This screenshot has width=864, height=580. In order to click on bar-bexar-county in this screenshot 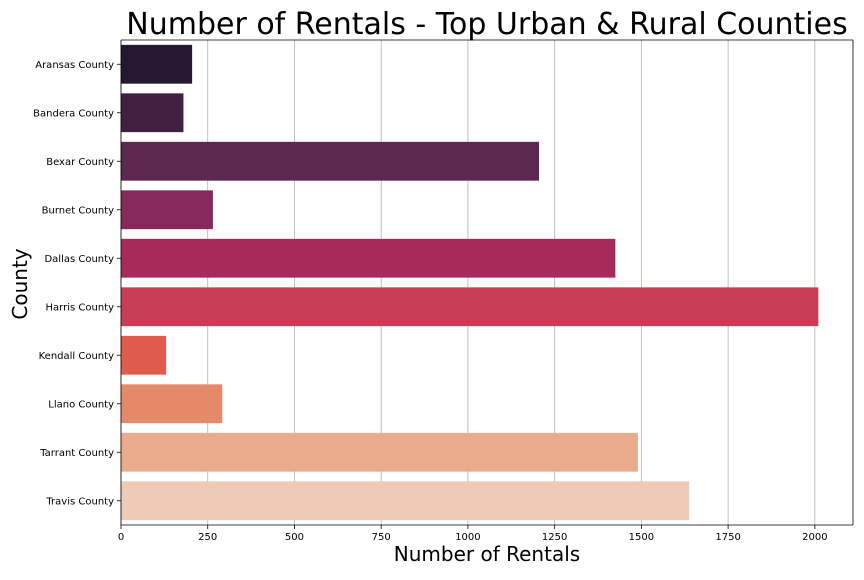, I will do `click(330, 161)`.